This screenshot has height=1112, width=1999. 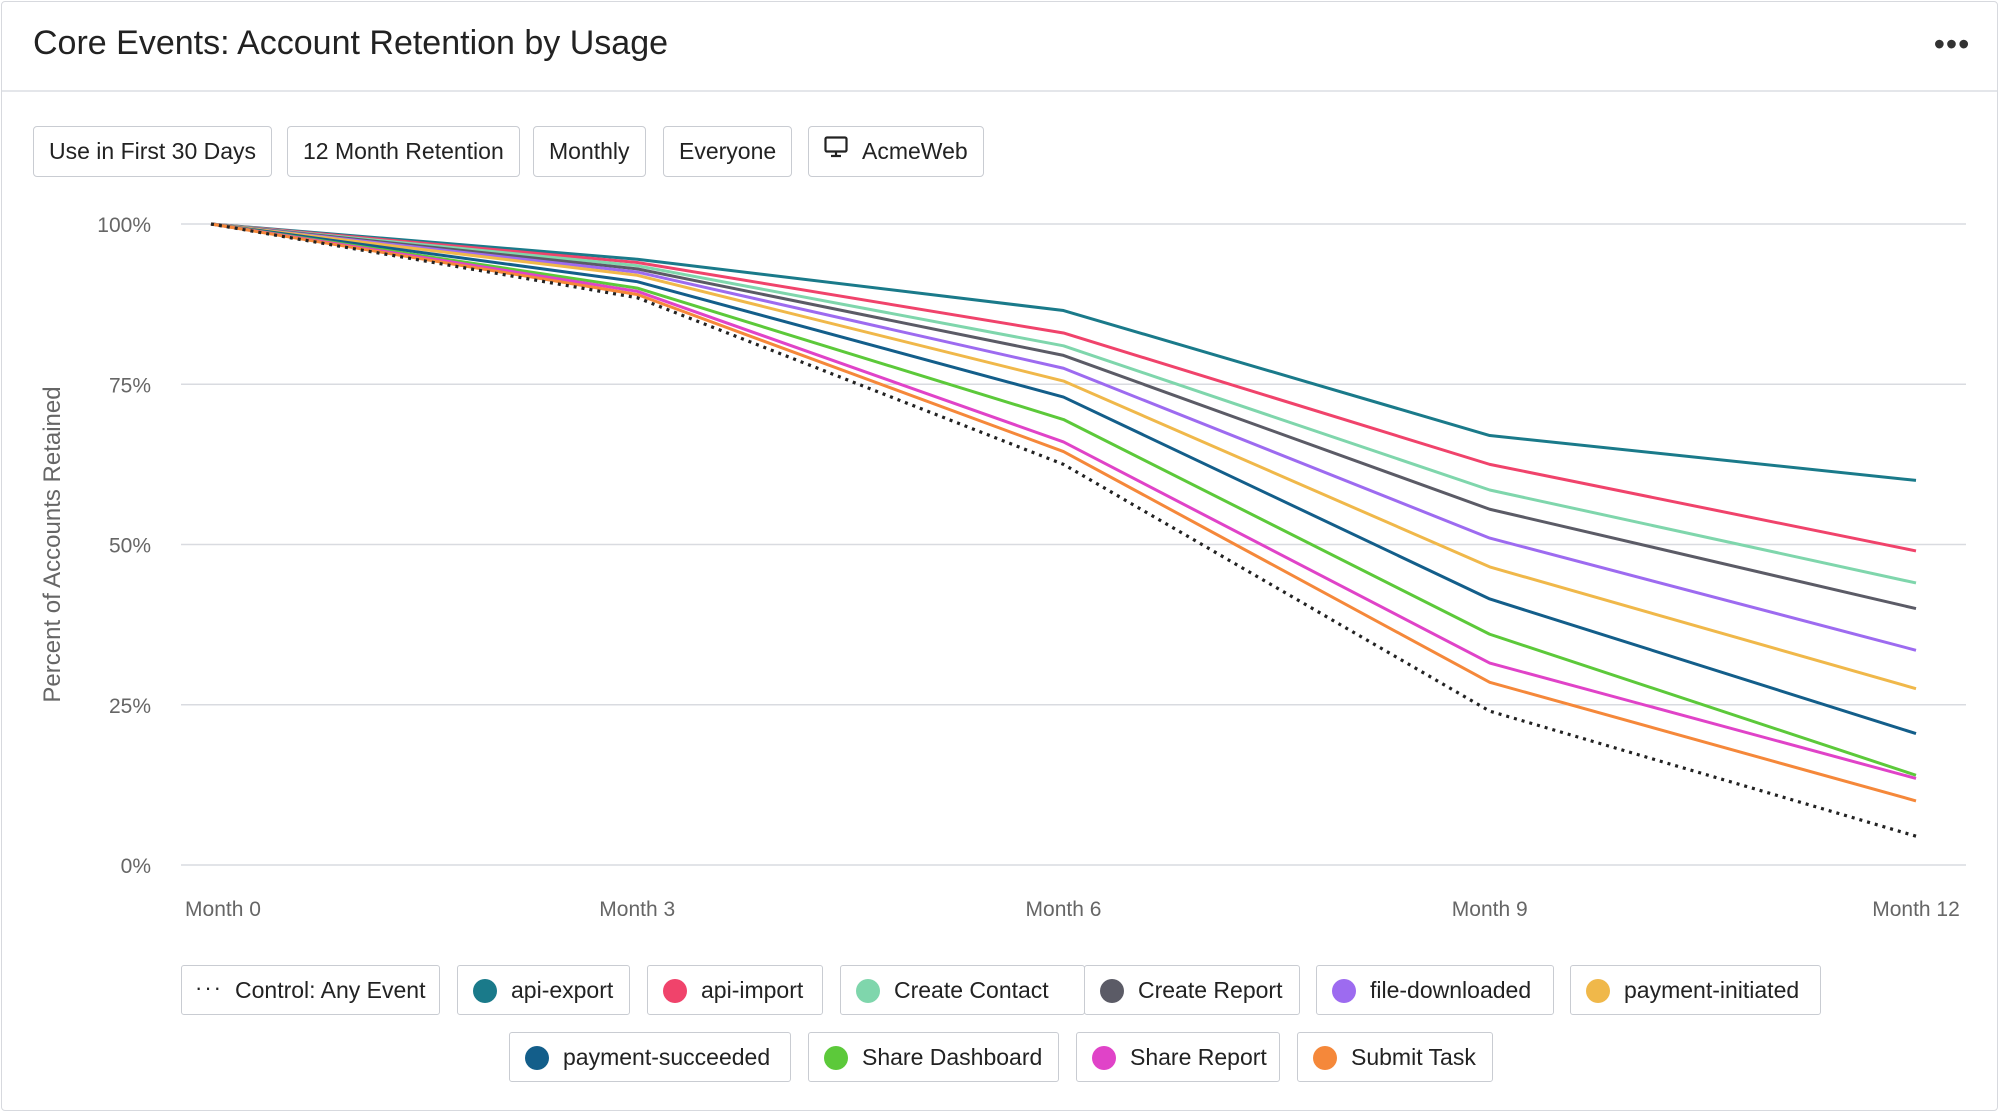 I want to click on legend-item-create-contact: Create Contact, so click(x=962, y=990).